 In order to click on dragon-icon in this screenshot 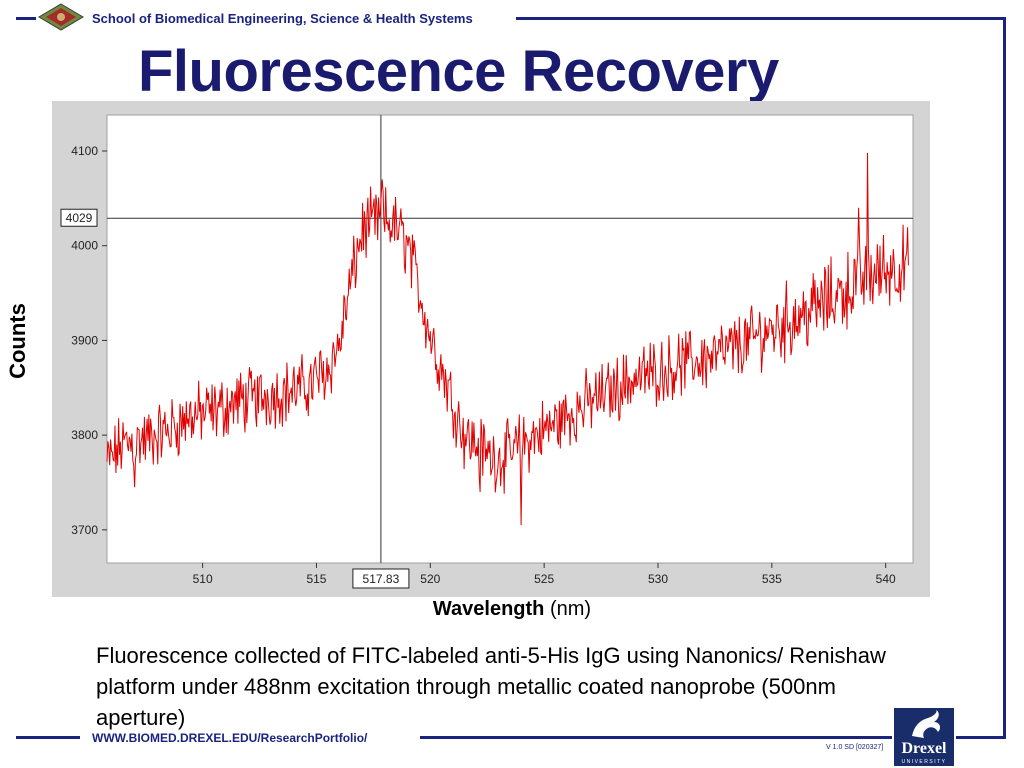, I will do `click(926, 724)`.